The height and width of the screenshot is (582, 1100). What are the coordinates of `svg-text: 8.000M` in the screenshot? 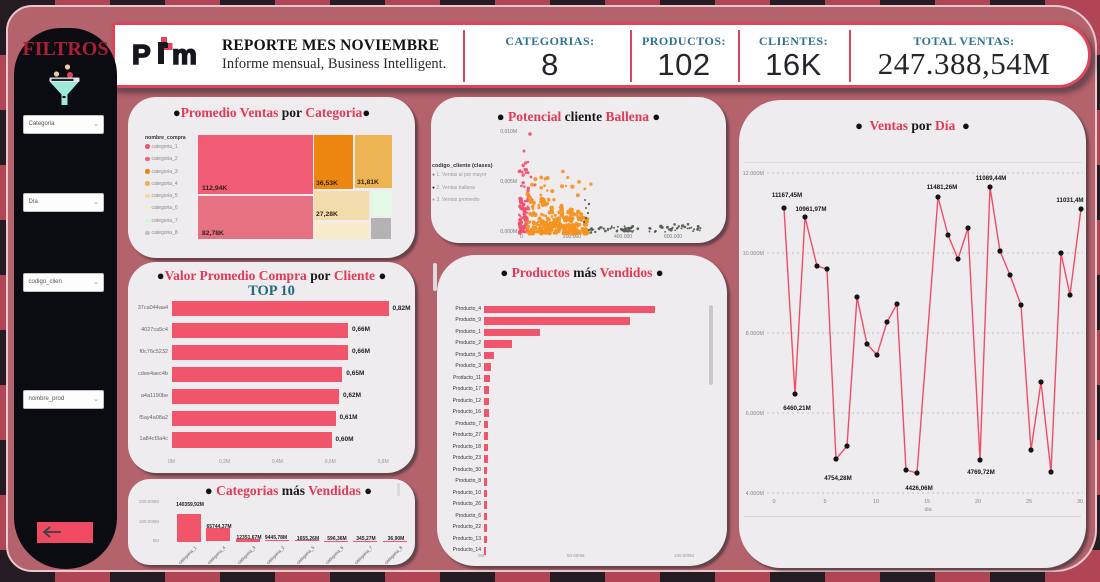 It's located at (755, 334).